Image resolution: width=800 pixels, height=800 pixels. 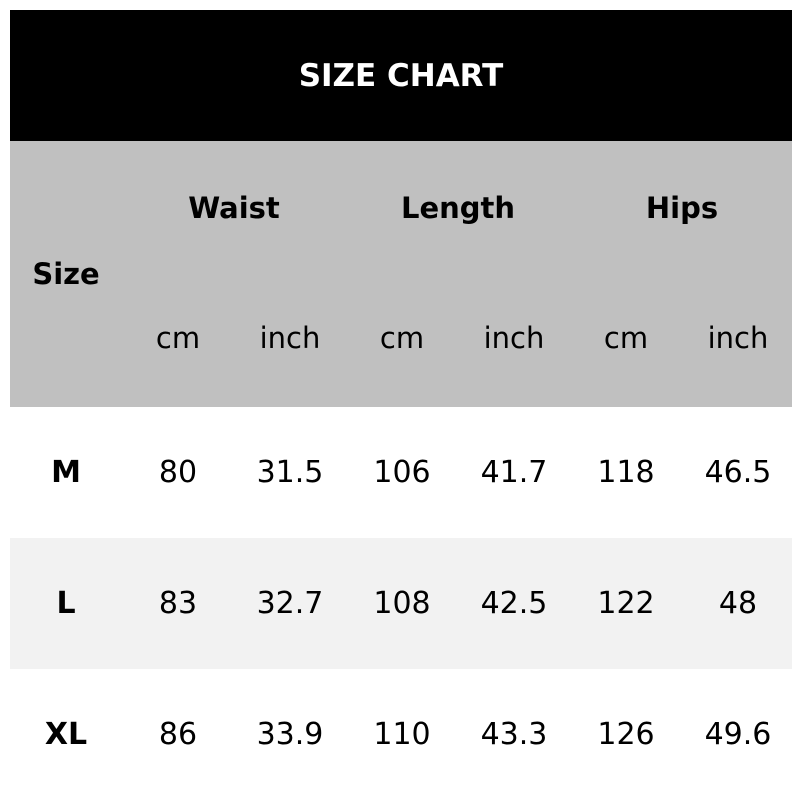 What do you see at coordinates (66, 603) in the screenshot?
I see `size-label: L` at bounding box center [66, 603].